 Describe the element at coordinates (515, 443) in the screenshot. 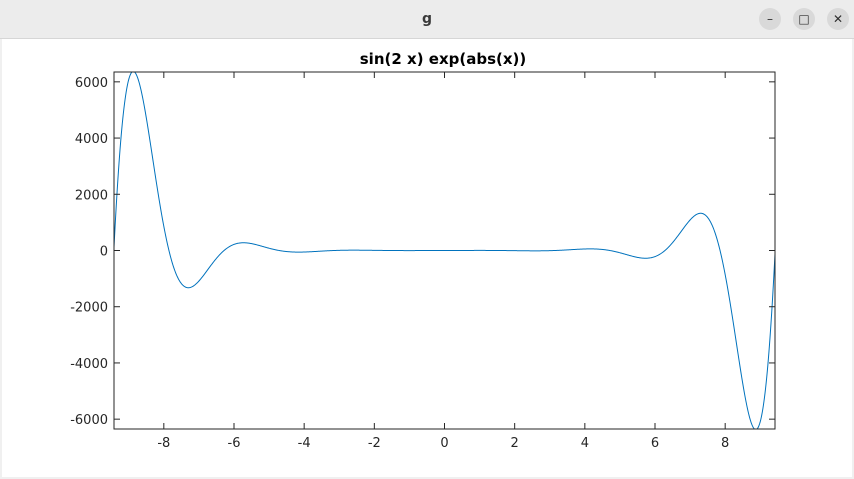

I see `x-tick-label: 2` at that location.